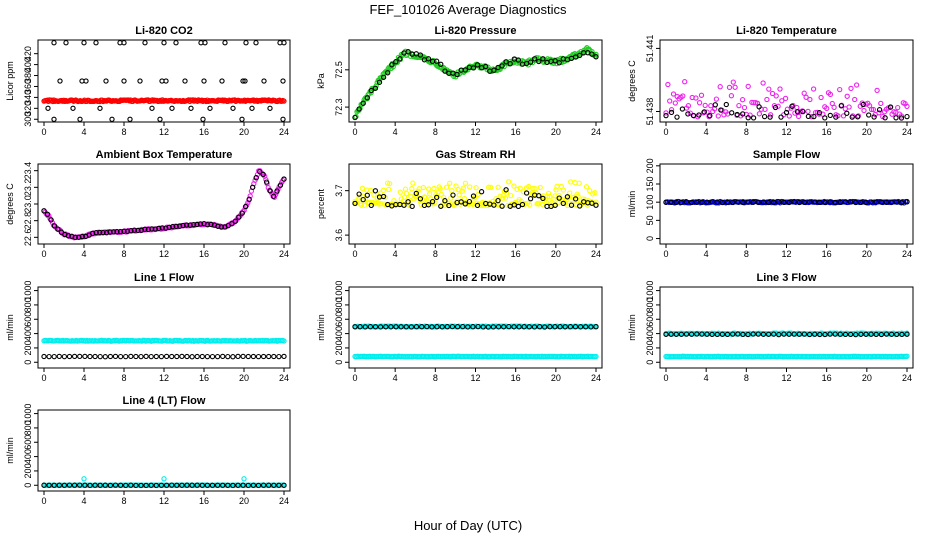  What do you see at coordinates (164, 340) in the screenshot?
I see `series-line-1-cyan-` at bounding box center [164, 340].